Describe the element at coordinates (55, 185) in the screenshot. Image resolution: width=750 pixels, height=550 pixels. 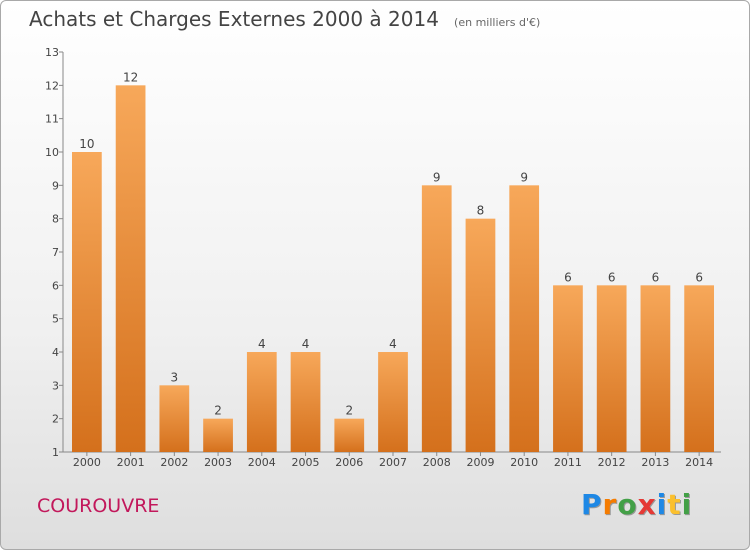
I see `y-tick-label: 9` at that location.